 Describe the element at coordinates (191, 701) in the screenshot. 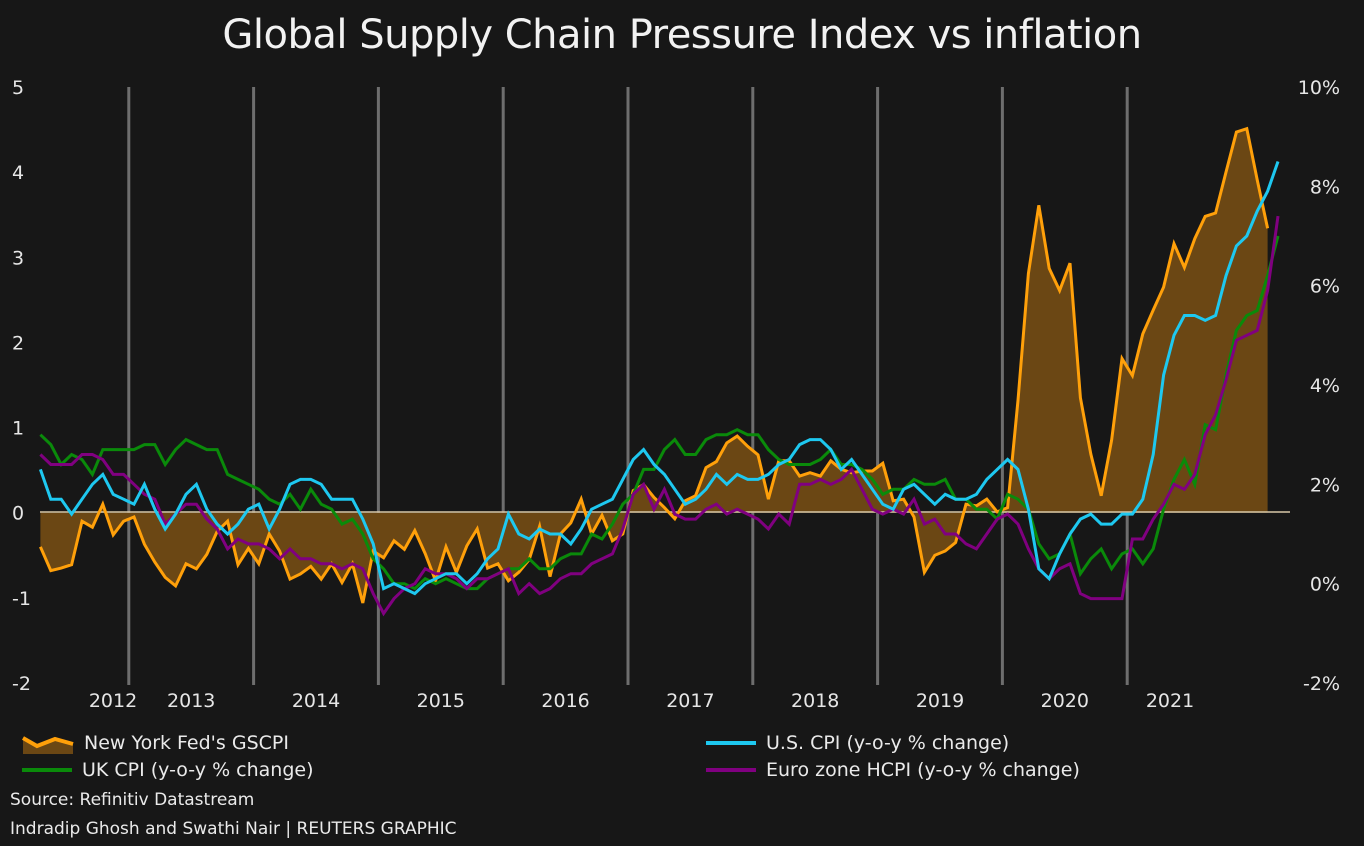

I see `x-axis-tick-label: 2013` at that location.